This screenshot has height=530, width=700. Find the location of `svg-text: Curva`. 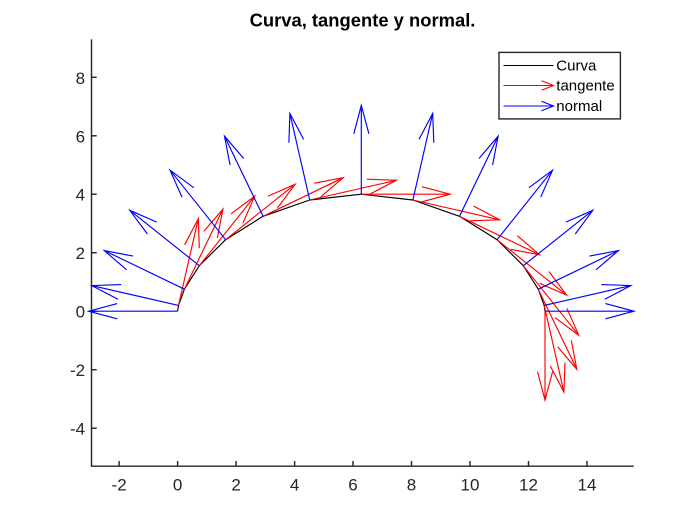

svg-text: Curva is located at coordinates (576, 66).